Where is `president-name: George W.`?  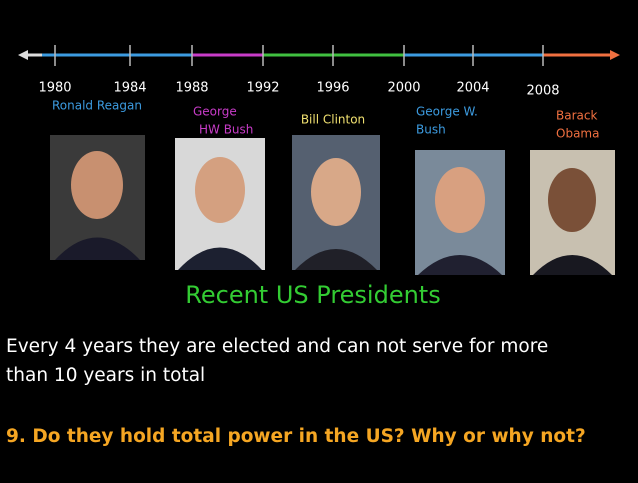 president-name: George W. is located at coordinates (447, 112).